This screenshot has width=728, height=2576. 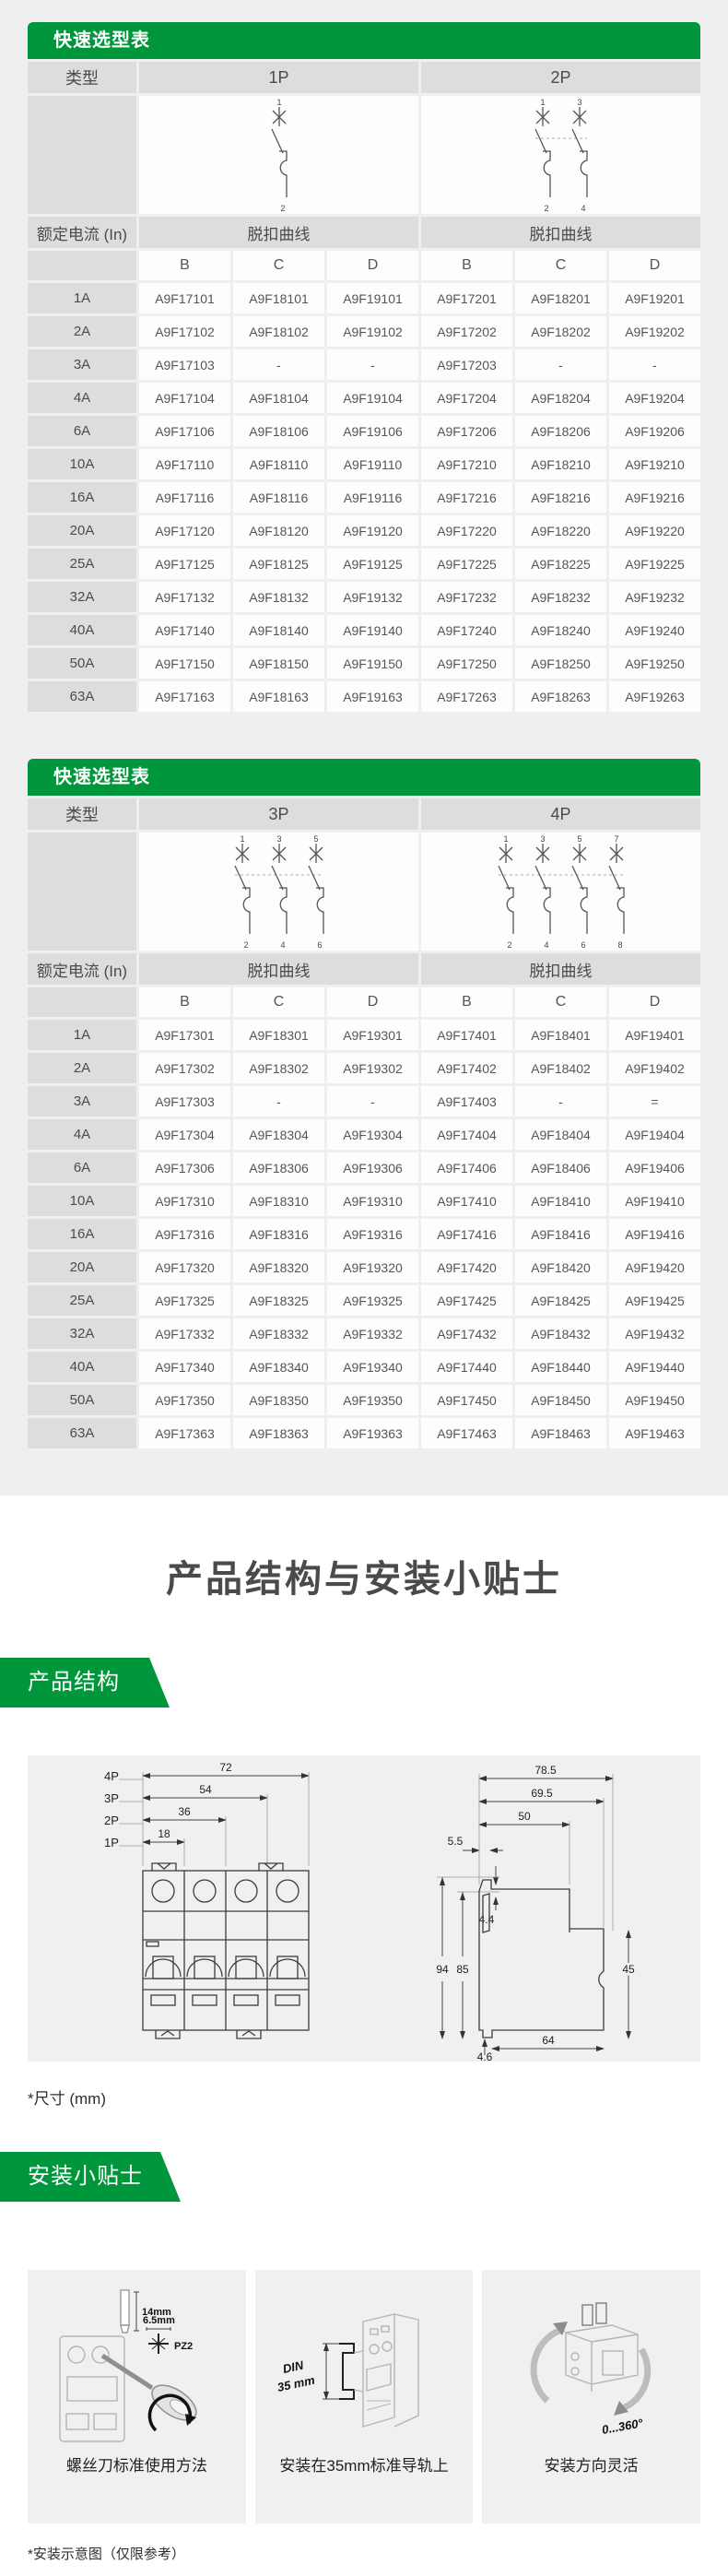 What do you see at coordinates (372, 497) in the screenshot?
I see `part-number-cell: A9F19116` at bounding box center [372, 497].